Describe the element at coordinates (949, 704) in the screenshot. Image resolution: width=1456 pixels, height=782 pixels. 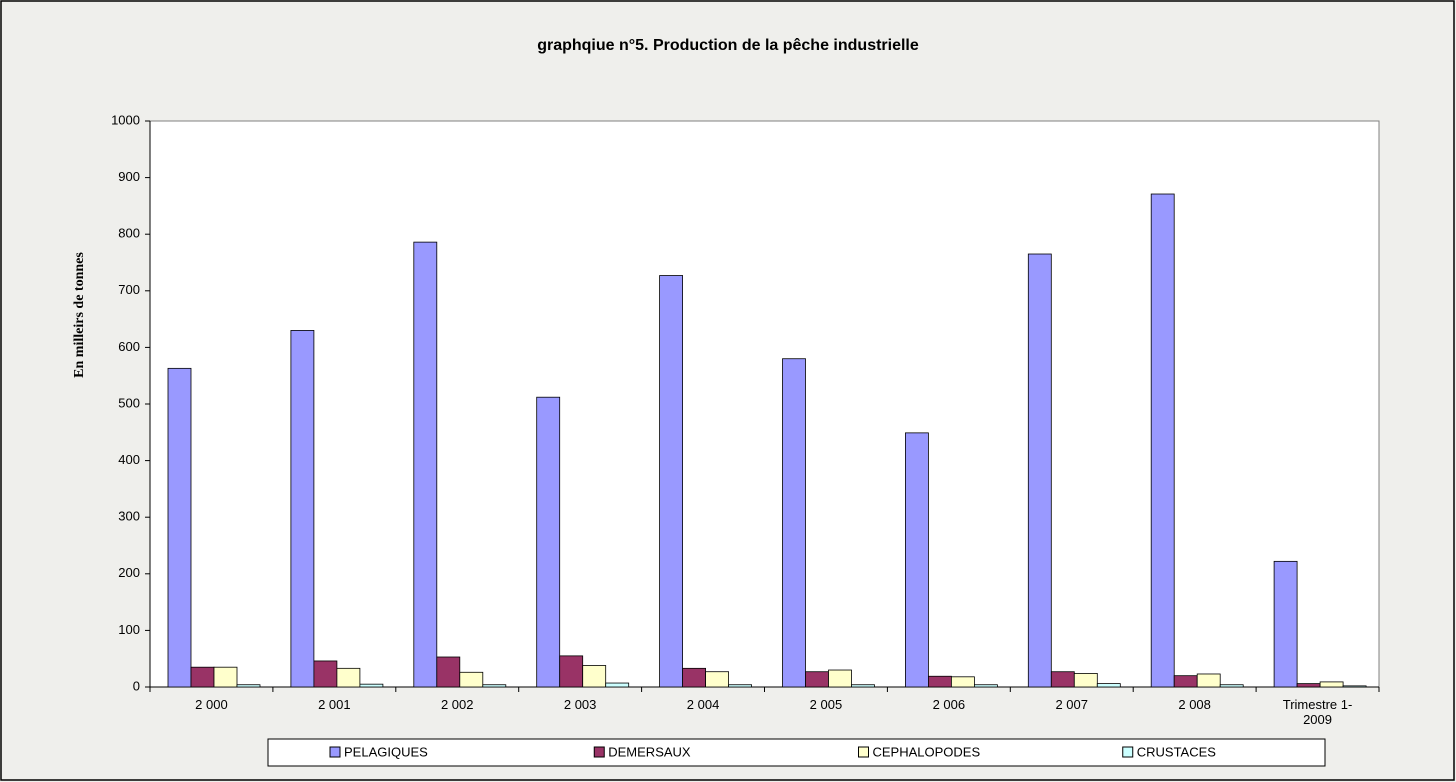
I see `x-tick-label: 2 006` at that location.